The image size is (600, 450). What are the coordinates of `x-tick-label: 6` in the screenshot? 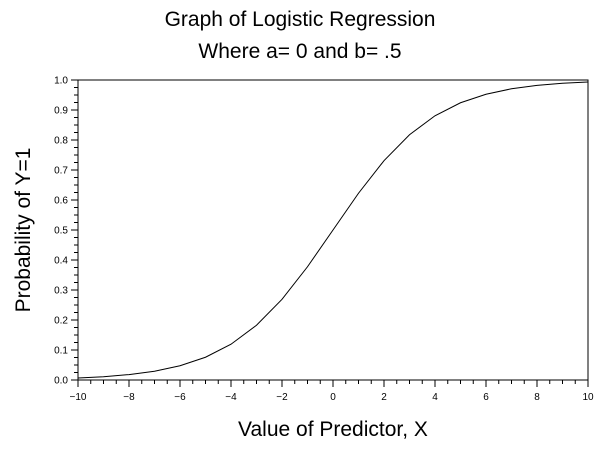 It's located at (486, 397).